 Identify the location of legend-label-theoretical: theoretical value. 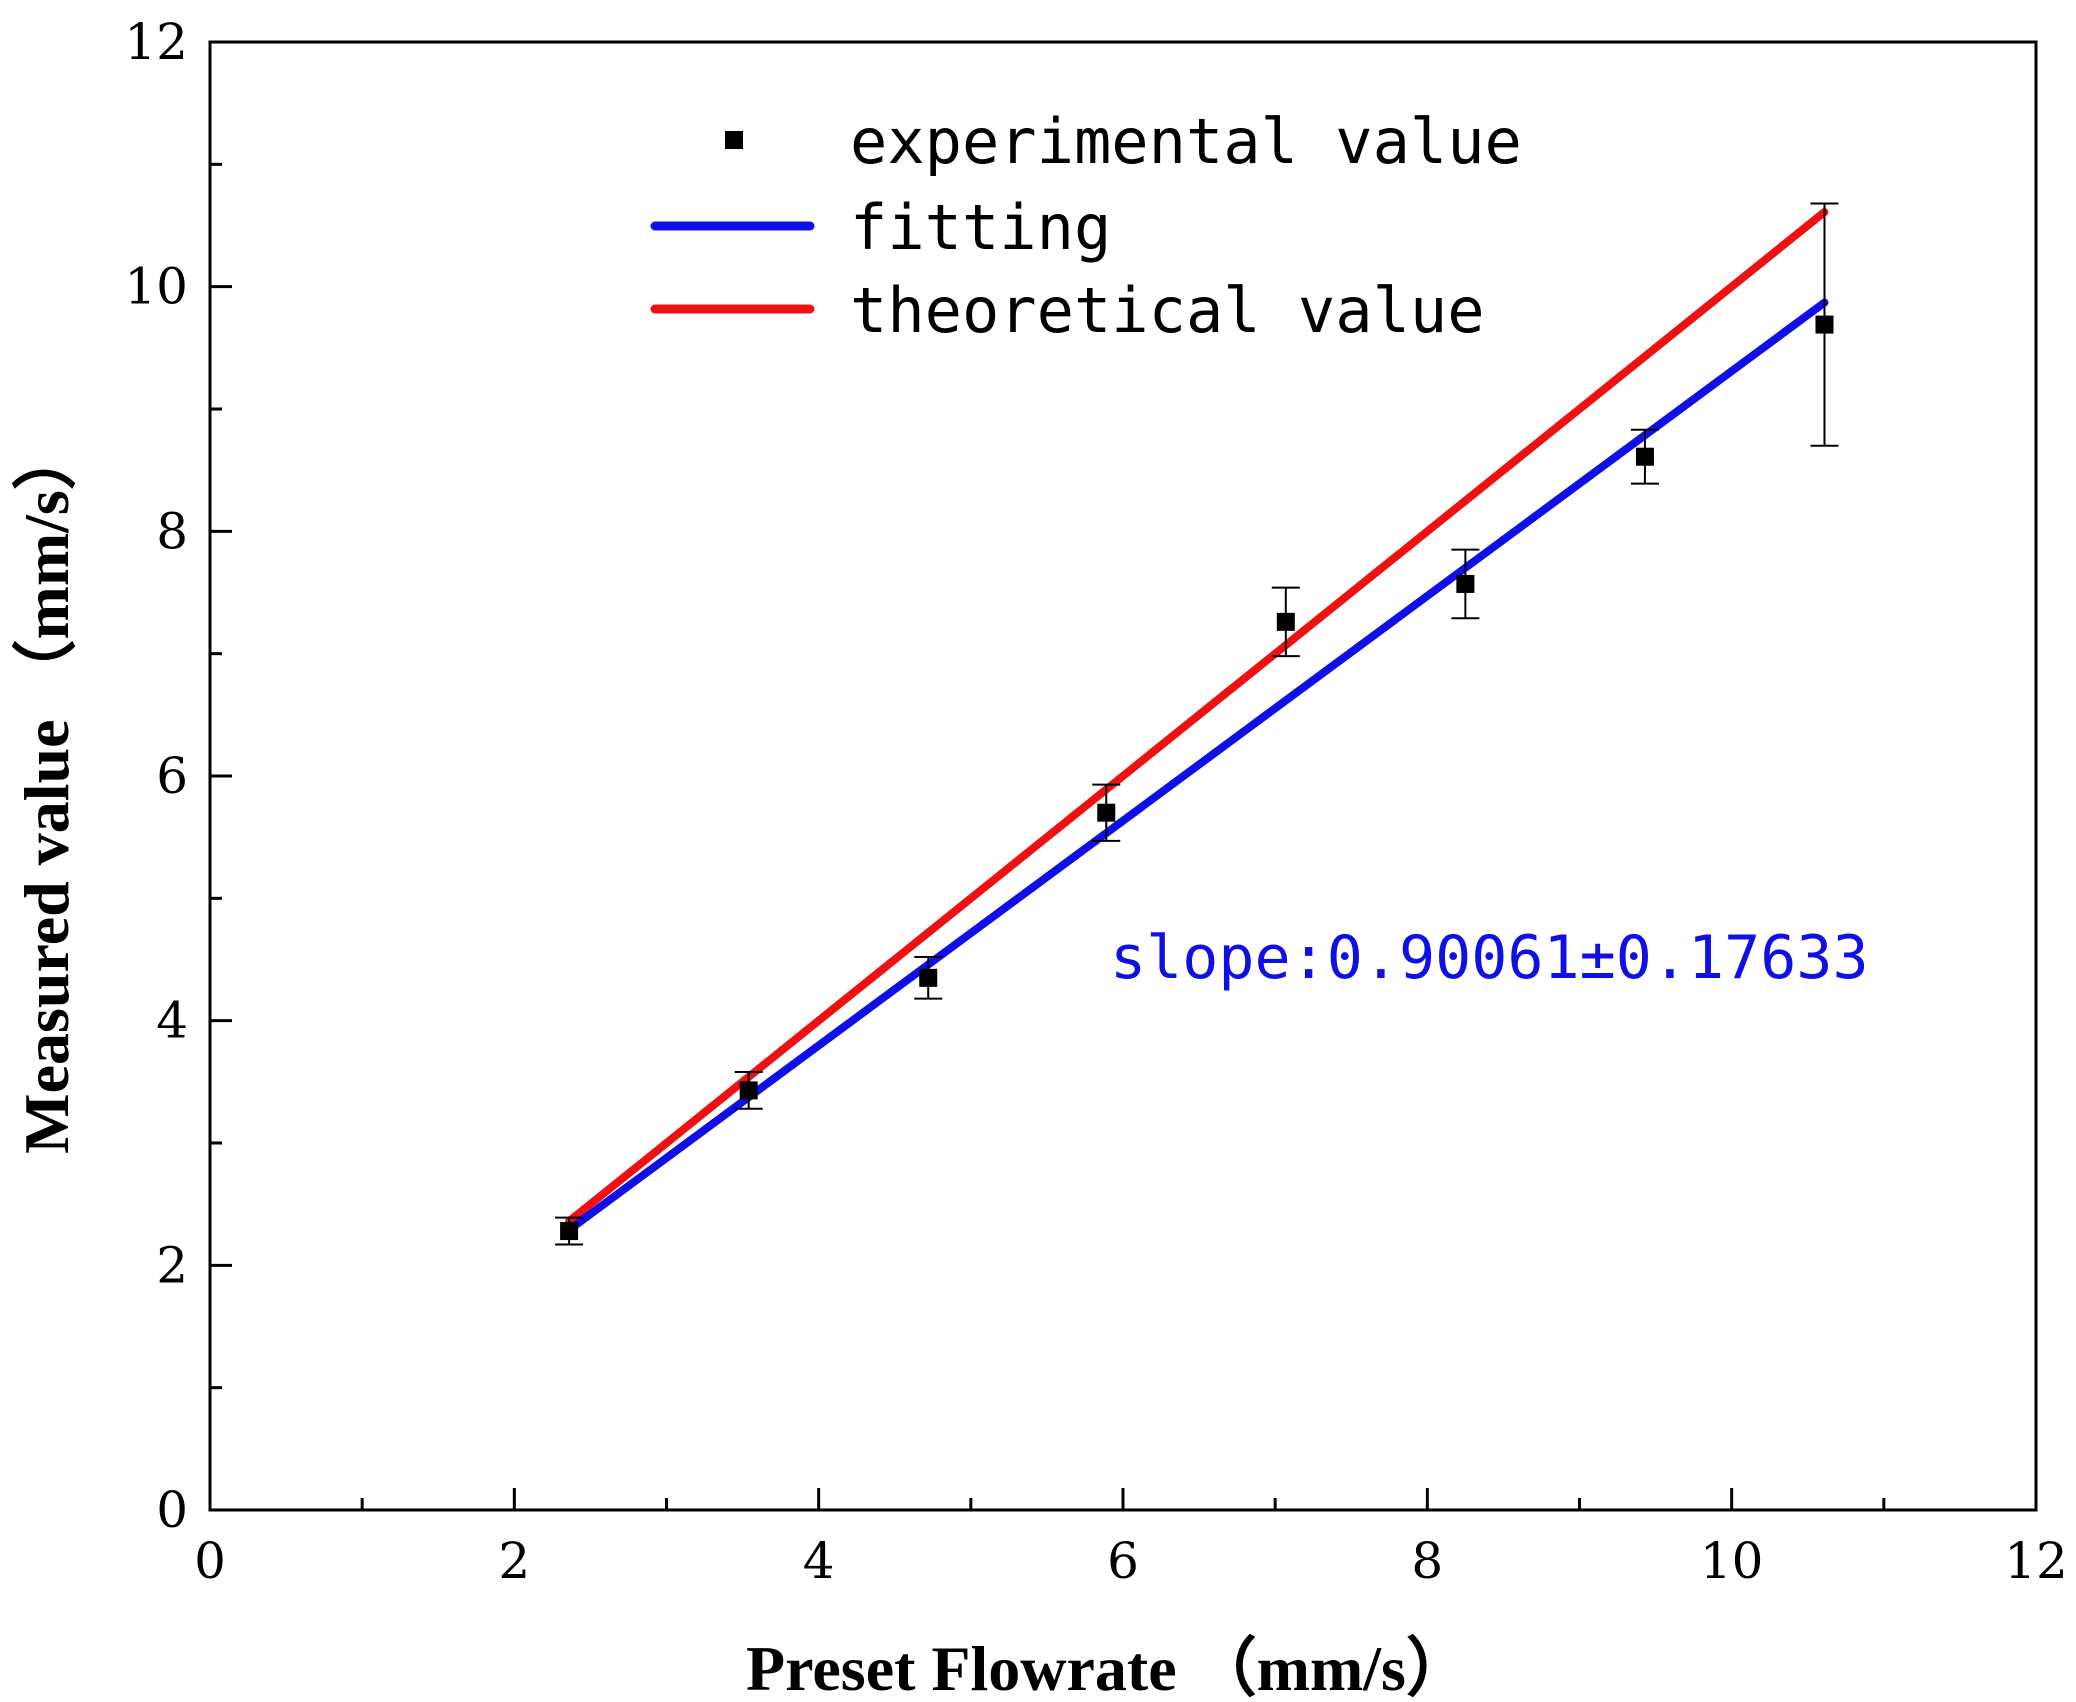
(1167, 310).